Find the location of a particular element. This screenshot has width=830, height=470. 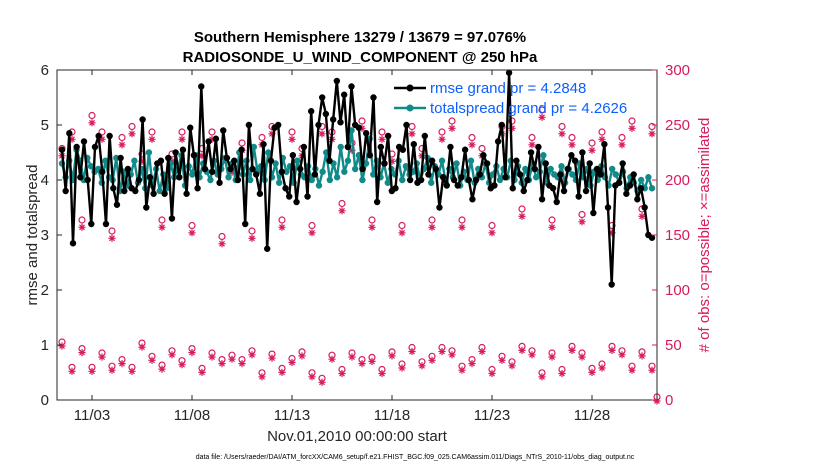

y-tick-label: 5 is located at coordinates (45, 125).